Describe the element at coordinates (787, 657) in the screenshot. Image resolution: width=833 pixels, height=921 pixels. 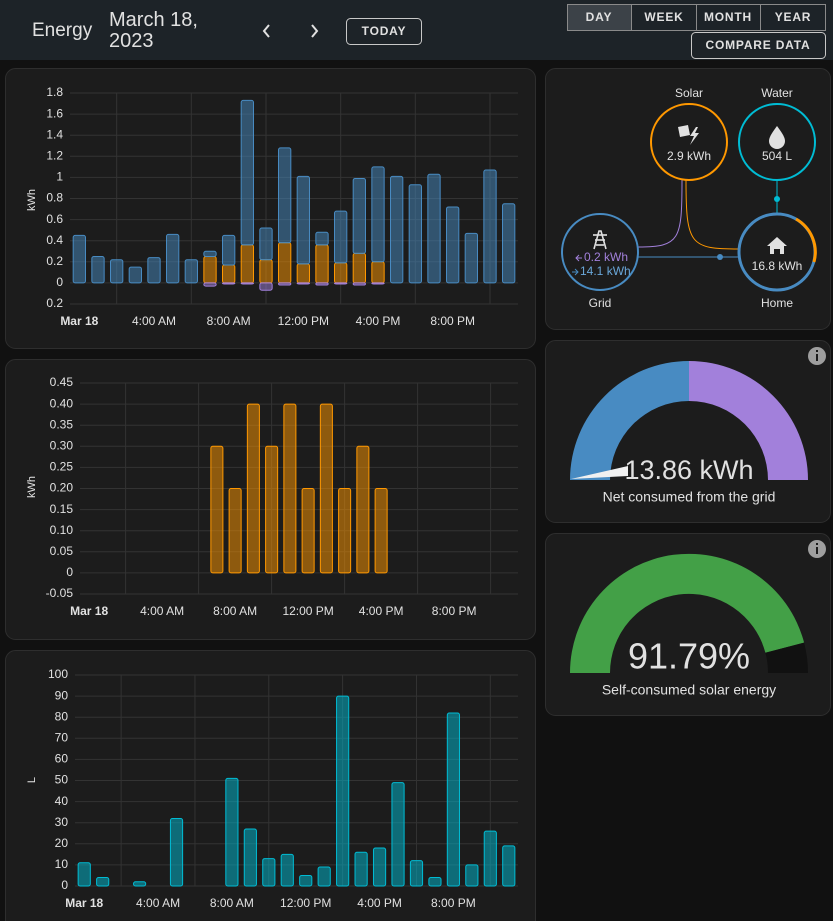
I see `gauge-rest` at that location.